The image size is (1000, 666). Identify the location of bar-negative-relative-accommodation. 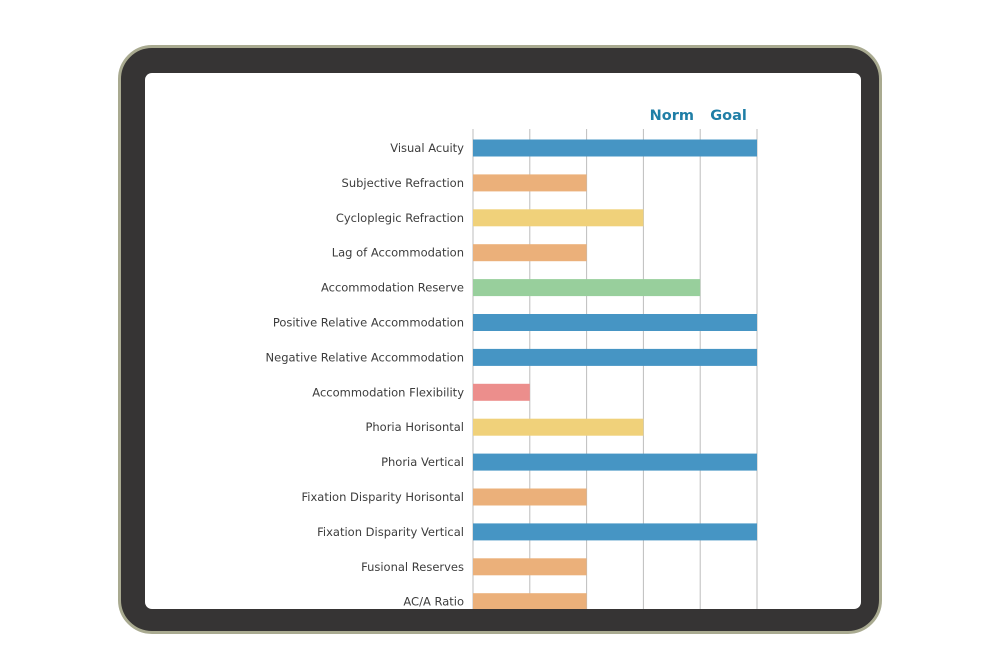
(615, 357).